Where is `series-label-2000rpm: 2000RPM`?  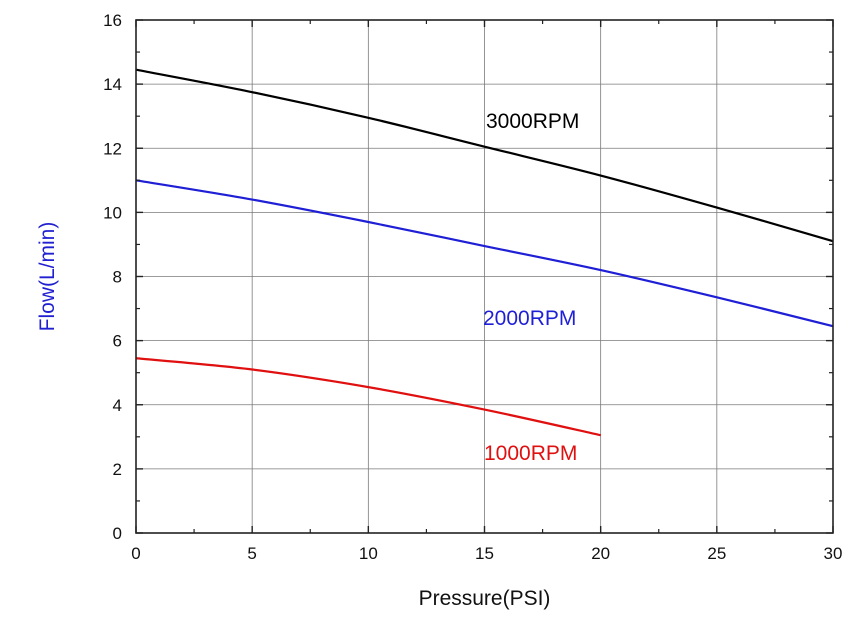 series-label-2000rpm: 2000RPM is located at coordinates (529, 318).